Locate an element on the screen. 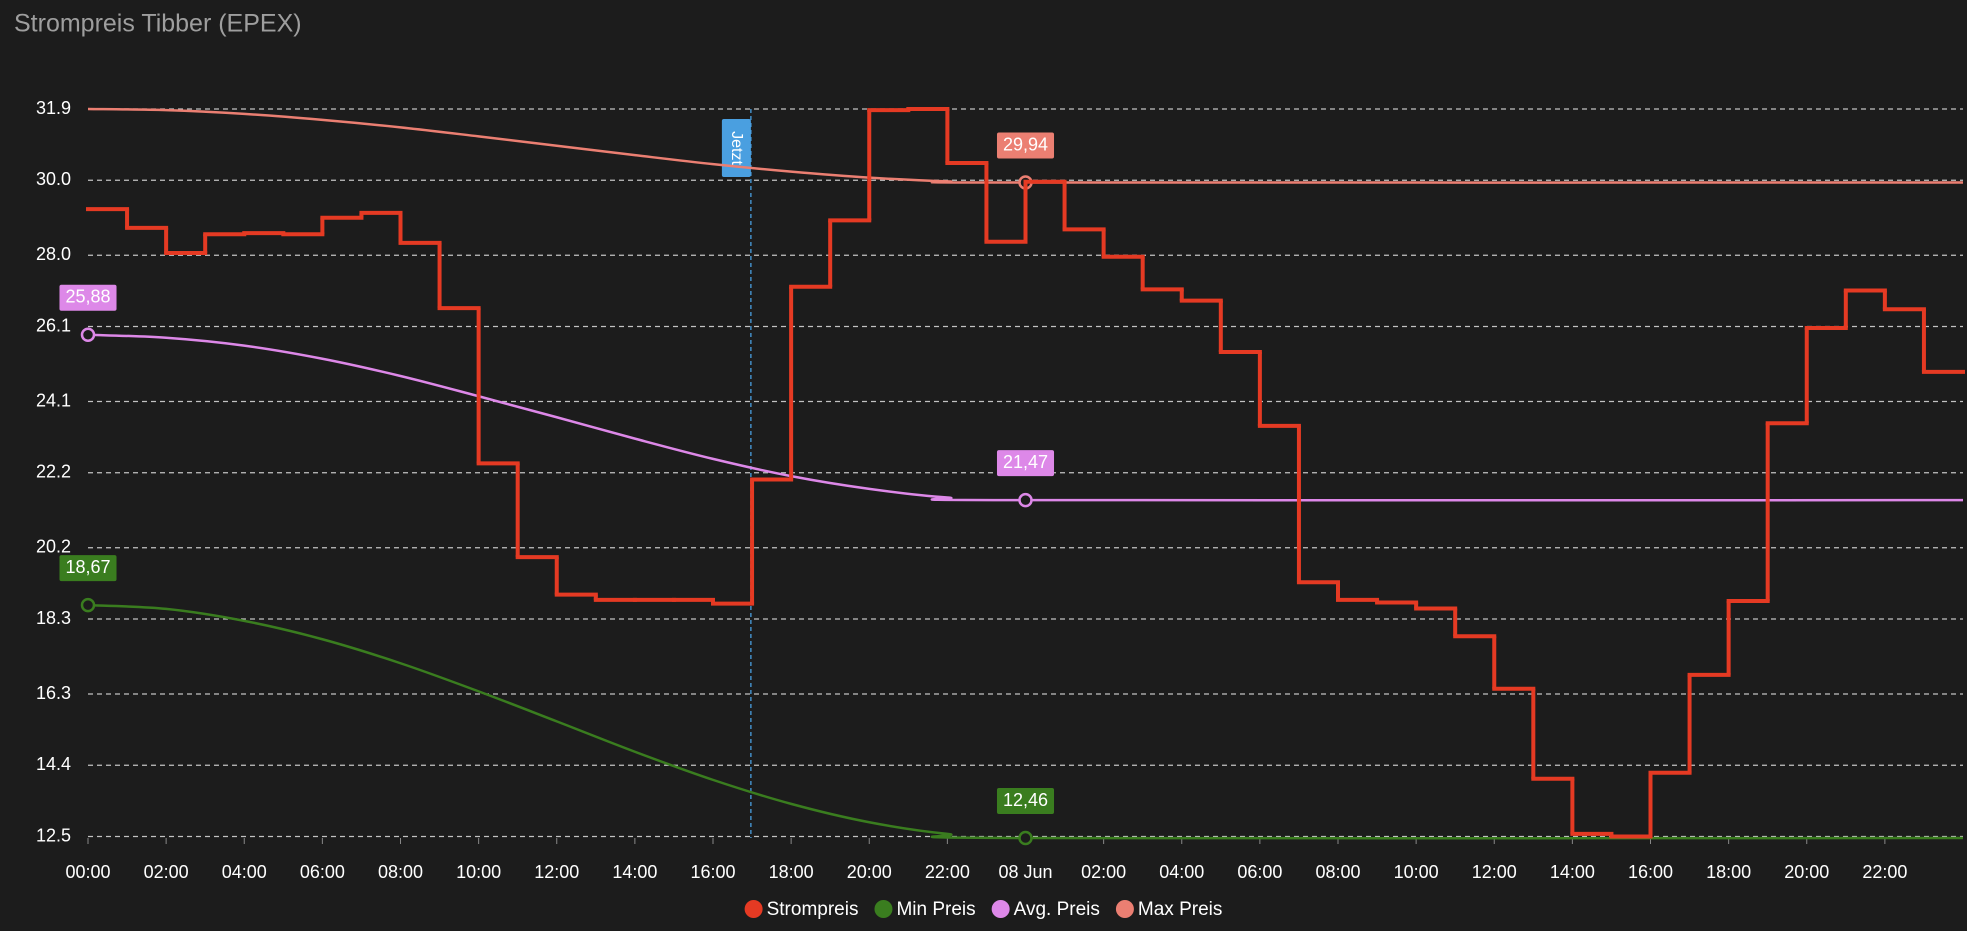 The width and height of the screenshot is (1967, 931). value-label-text: 18,67 is located at coordinates (87, 567).